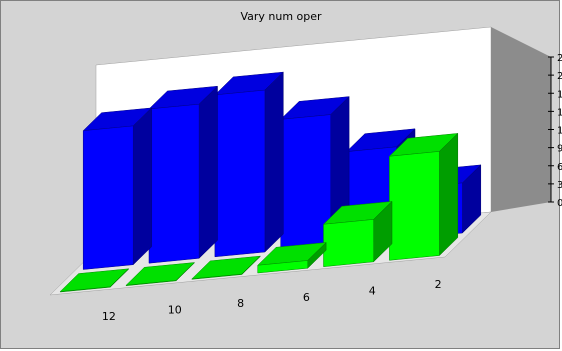 Image resolution: width=562 pixels, height=351 pixels. Describe the element at coordinates (559, 94) in the screenshot. I see `y-tick-label: 180.0` at that location.